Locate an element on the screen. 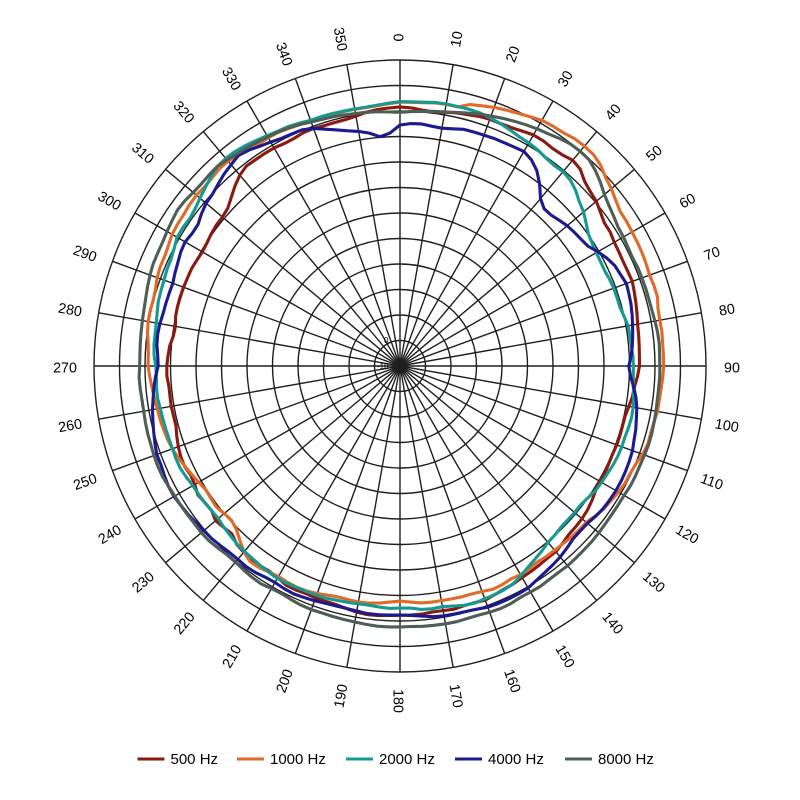 The width and height of the screenshot is (800, 800). svg-text: 260 is located at coordinates (70, 426).